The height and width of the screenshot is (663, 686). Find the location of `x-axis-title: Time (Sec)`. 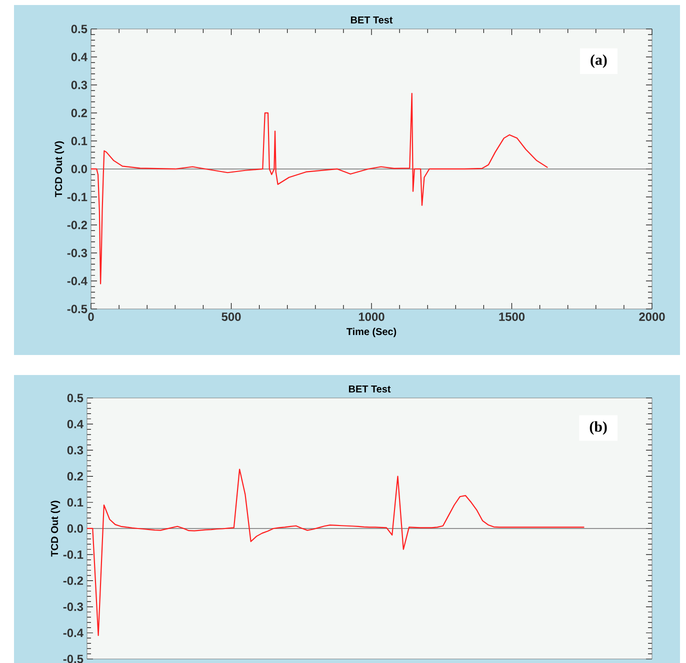

x-axis-title: Time (Sec) is located at coordinates (371, 333).